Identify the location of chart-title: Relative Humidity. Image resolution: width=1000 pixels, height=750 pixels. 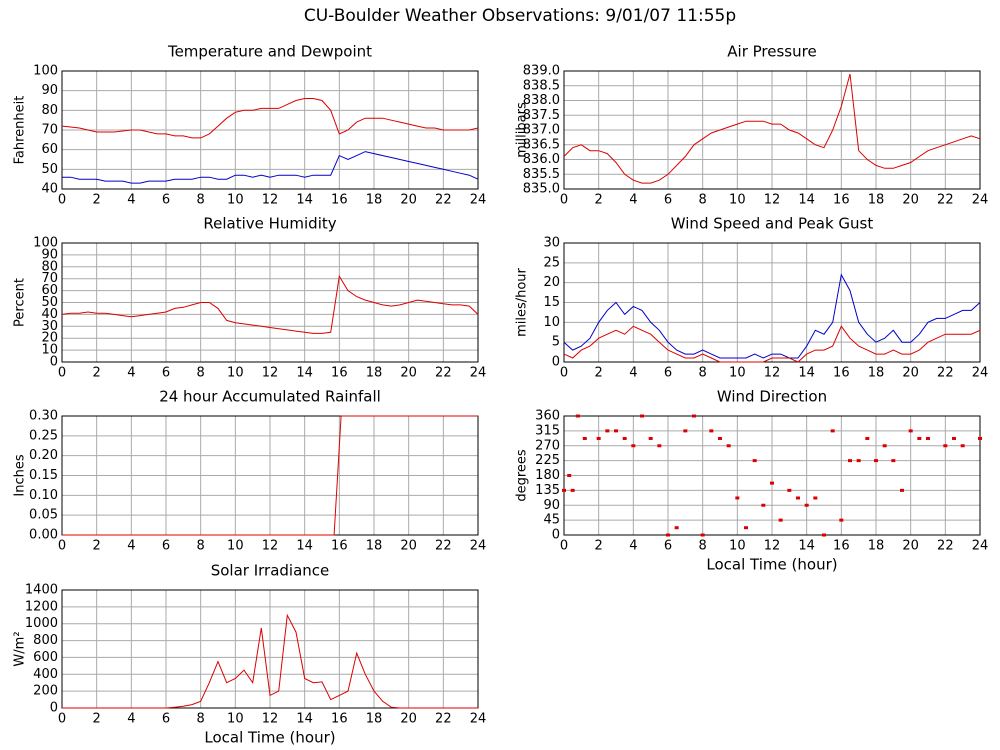
(269, 224).